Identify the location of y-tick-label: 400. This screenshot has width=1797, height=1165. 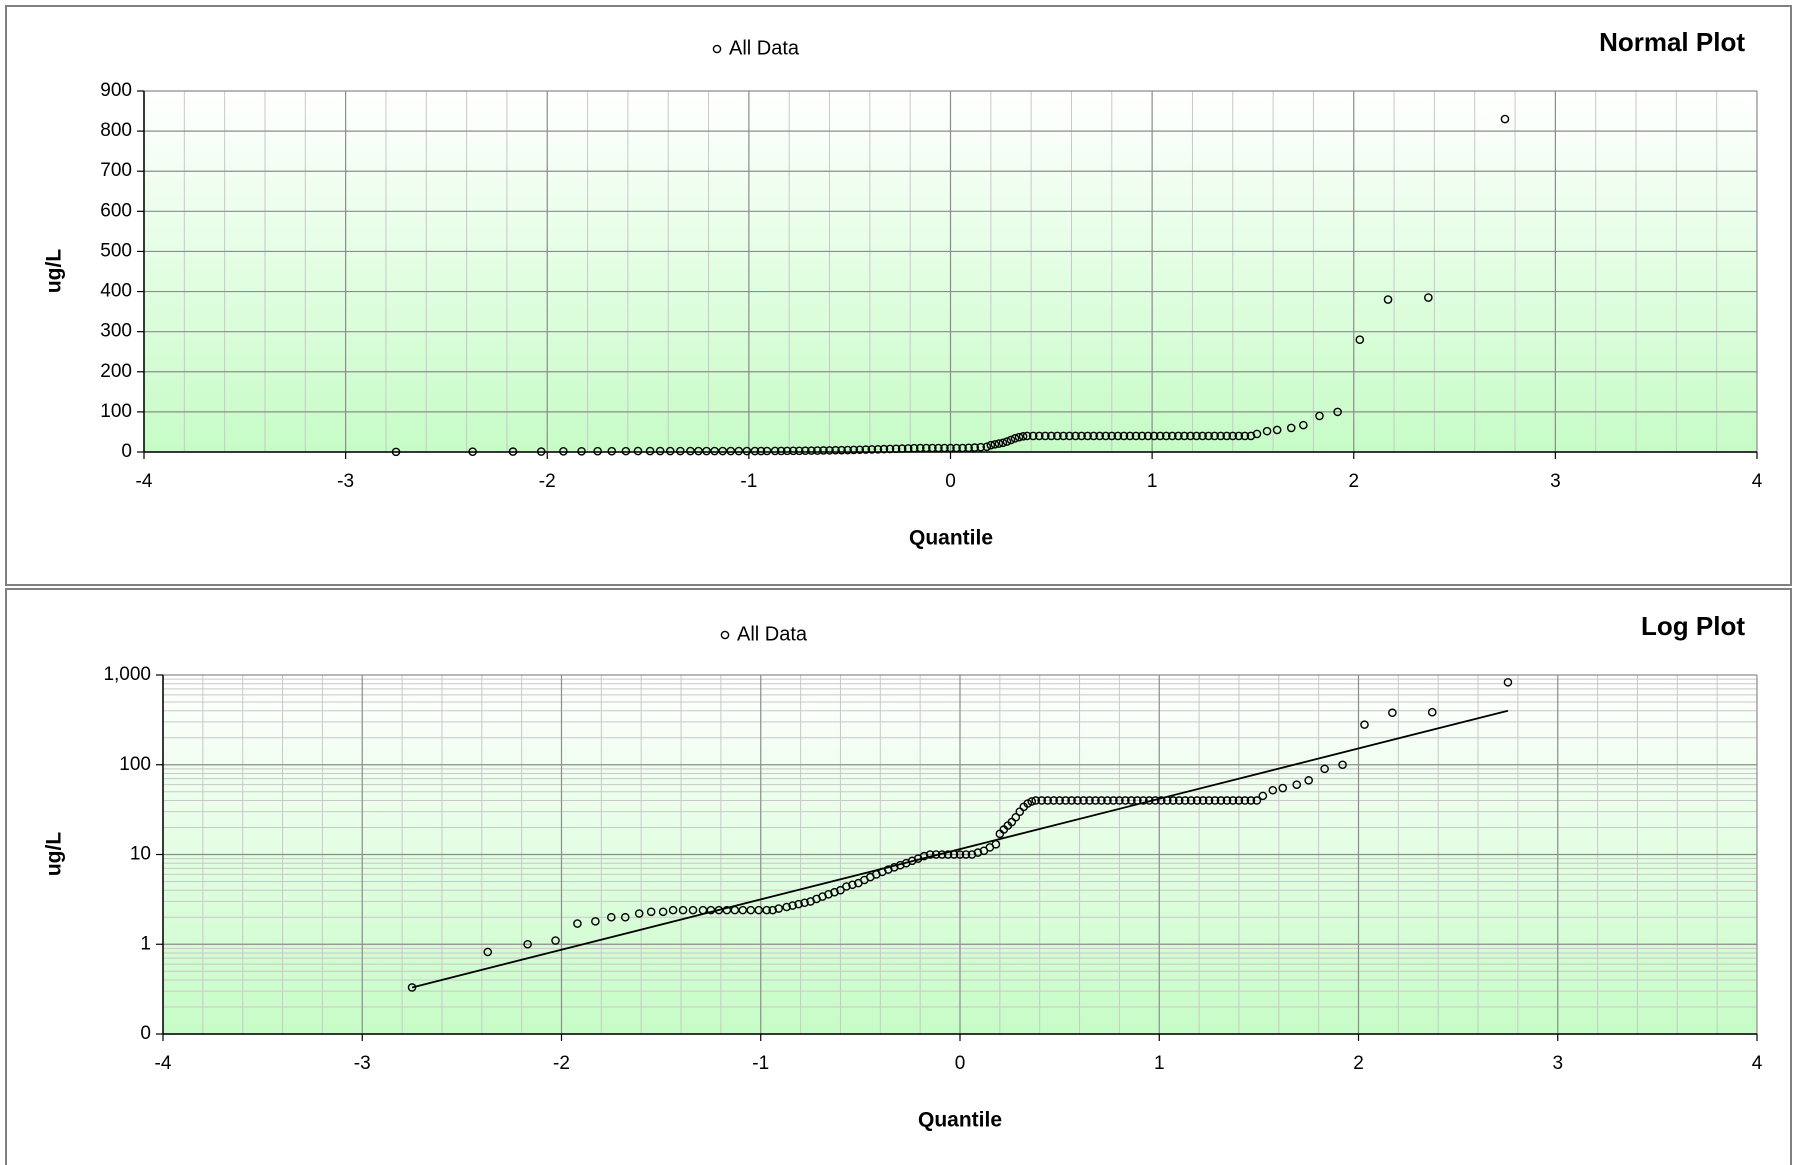
(116, 291).